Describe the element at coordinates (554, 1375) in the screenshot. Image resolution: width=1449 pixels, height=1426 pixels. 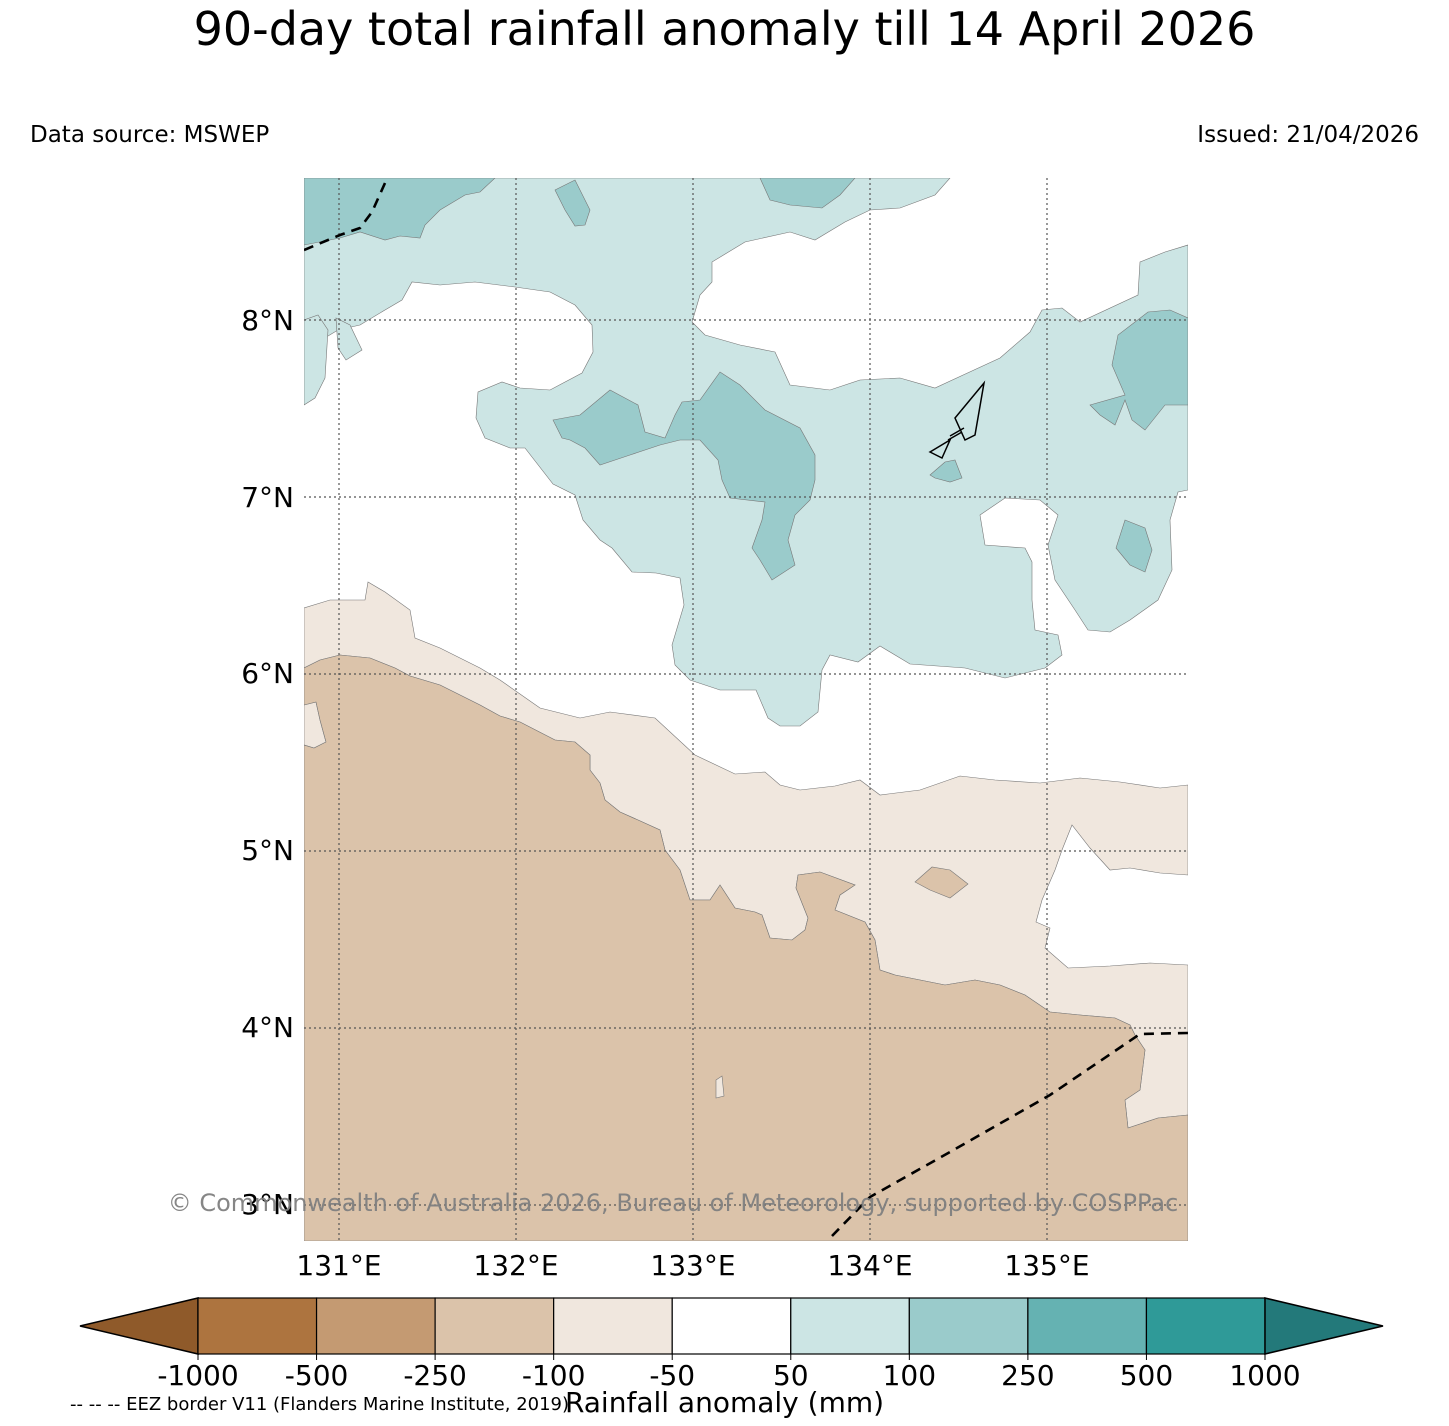
I see `colorbar-tick-label: -100` at that location.